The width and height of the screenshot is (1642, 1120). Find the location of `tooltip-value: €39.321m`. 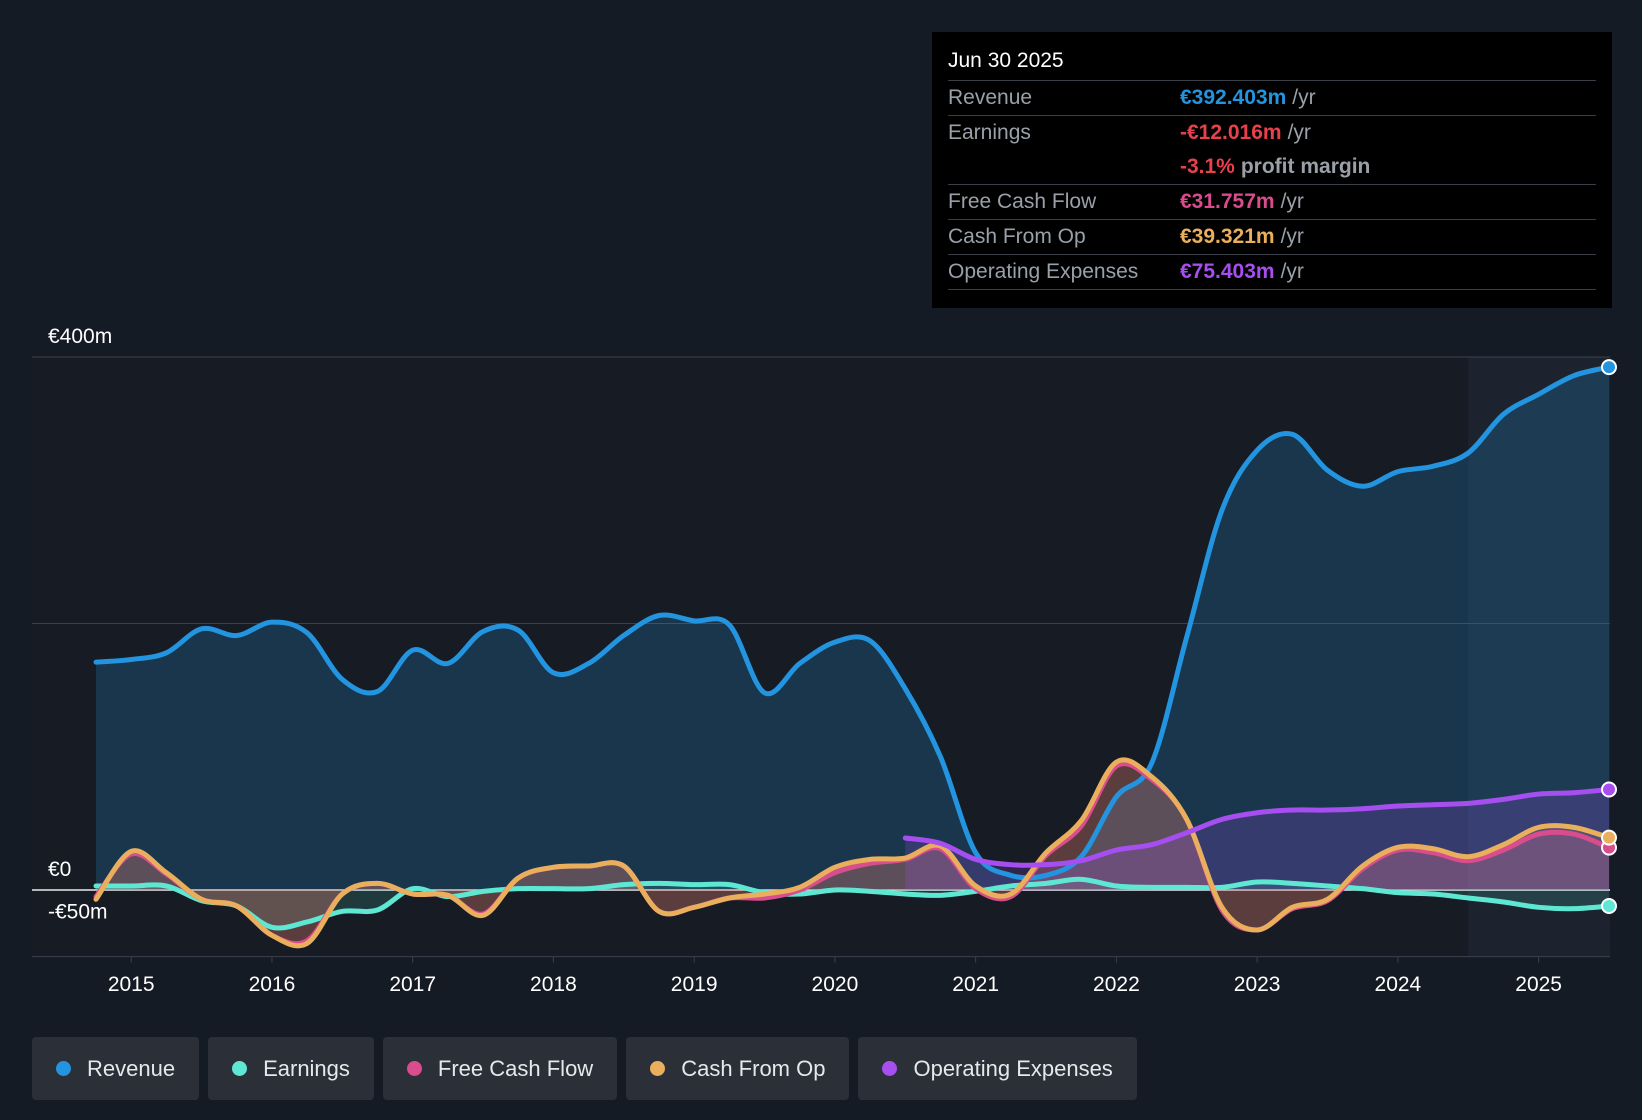

tooltip-value: €39.321m is located at coordinates (1227, 236).